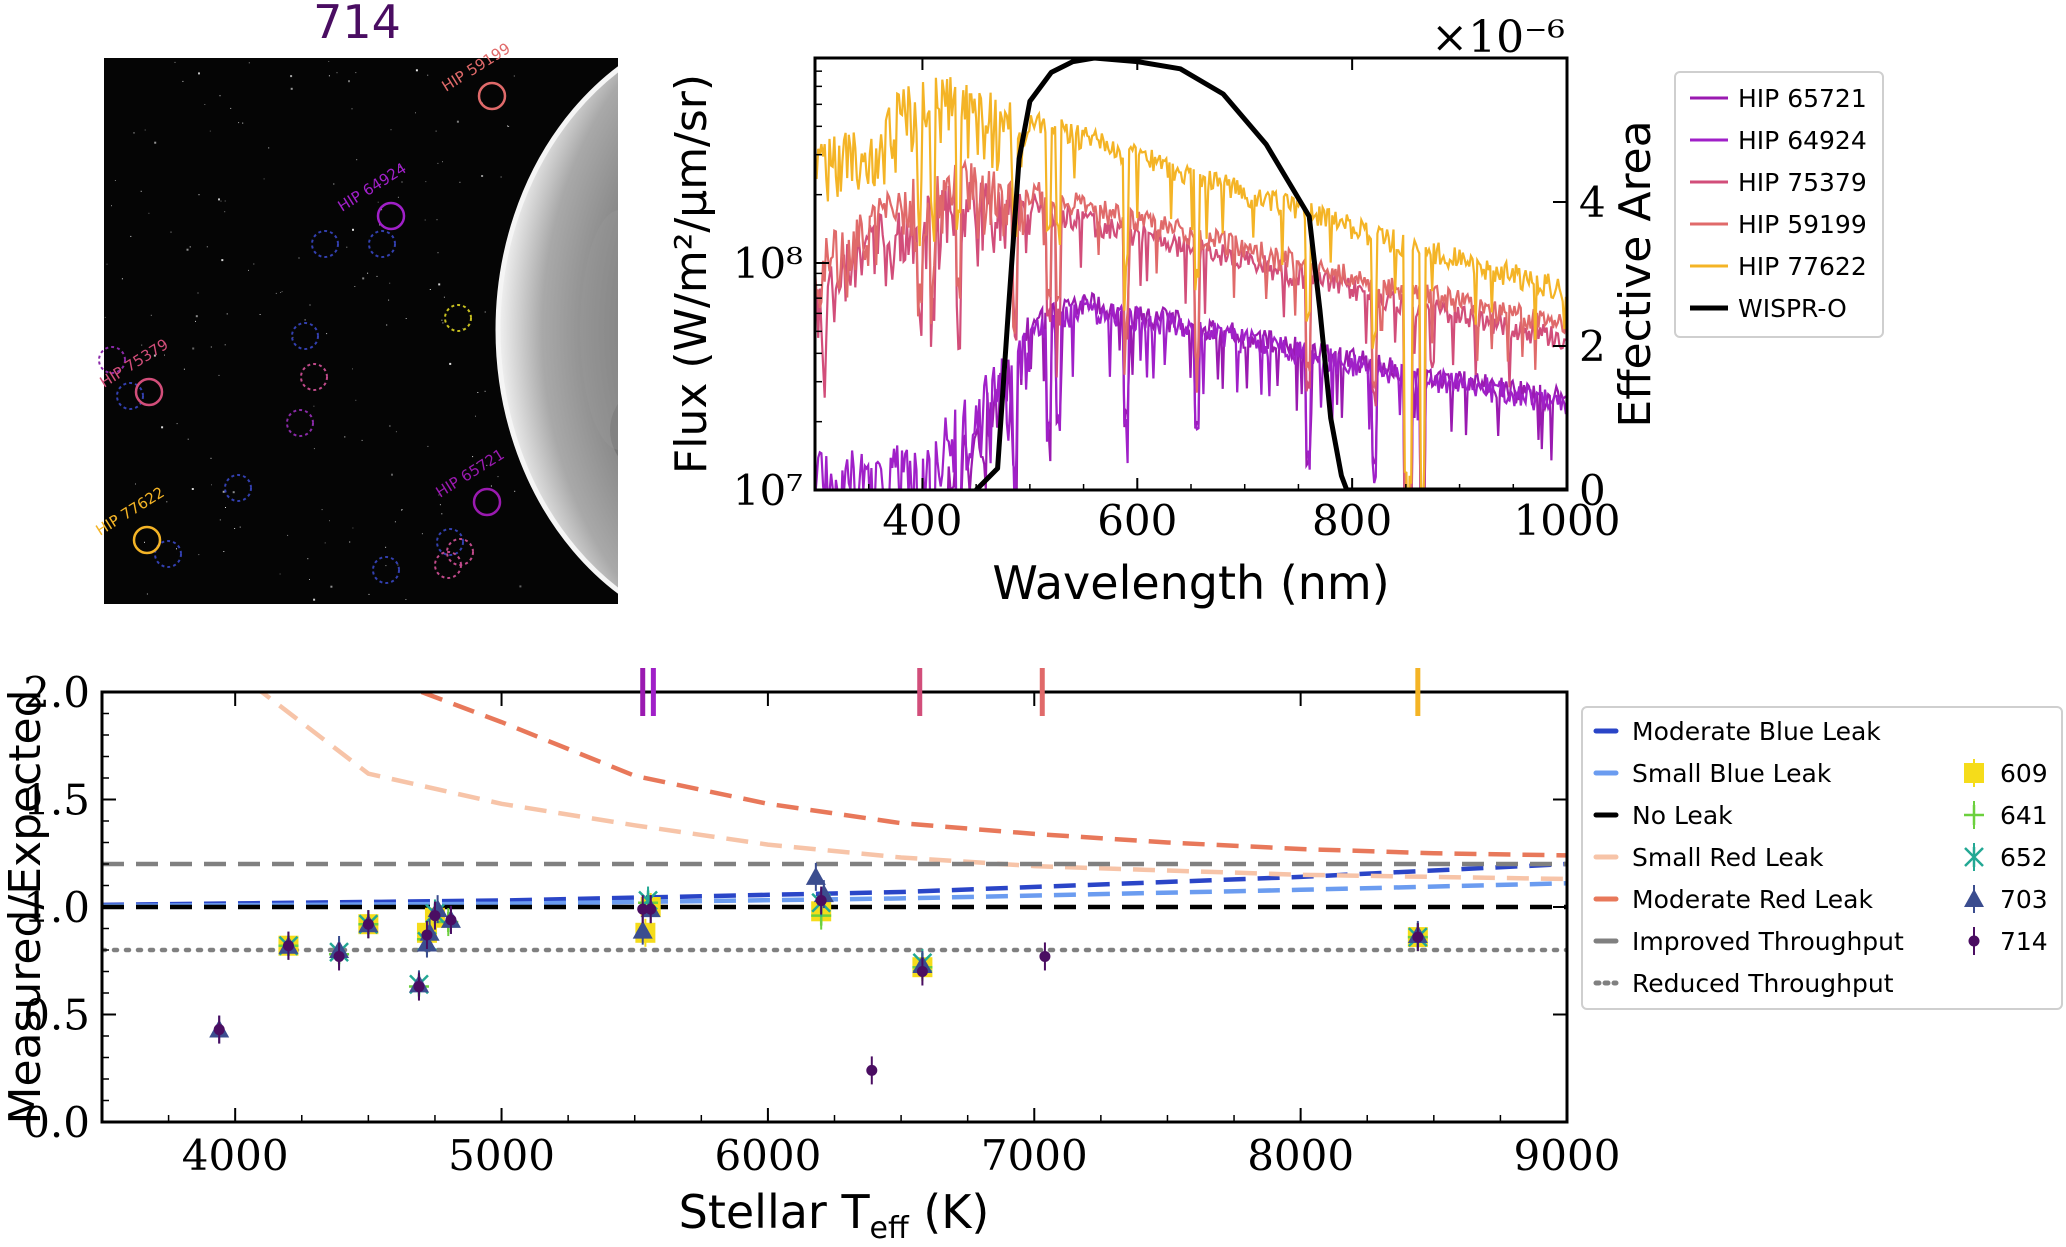 This screenshot has width=2066, height=1247. Describe the element at coordinates (768, 490) in the screenshot. I see `y-tick-label-left: 10⁷` at that location.